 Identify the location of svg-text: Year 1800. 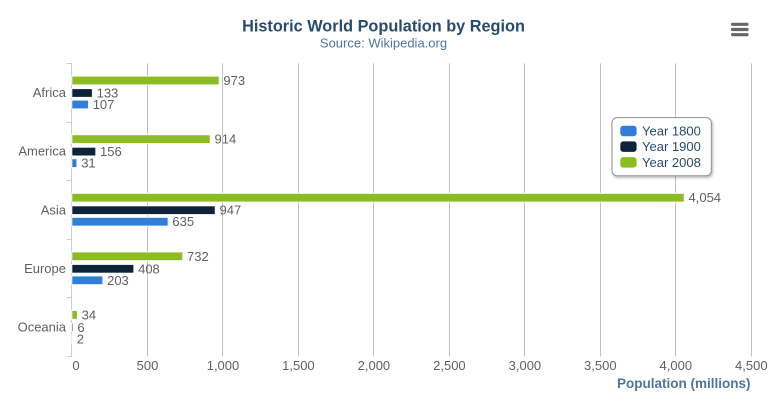
(671, 131).